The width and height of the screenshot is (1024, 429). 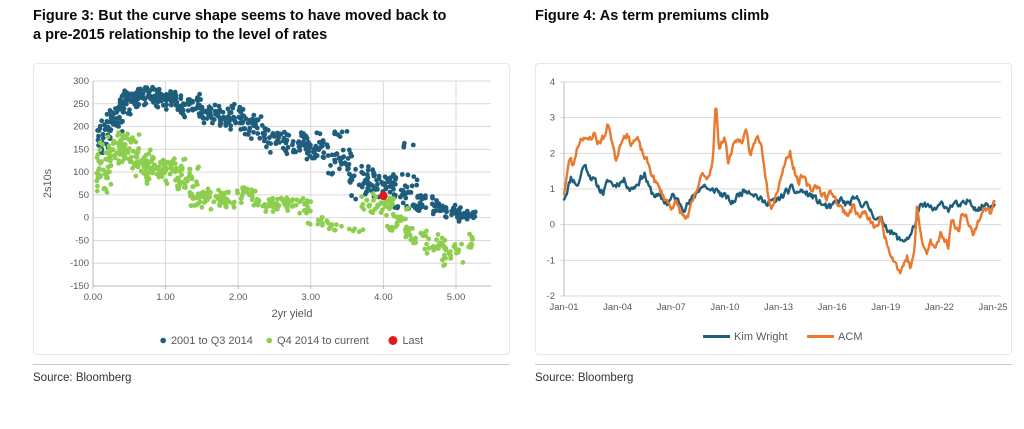 I want to click on legend: Kim Wright ACM, so click(x=783, y=337).